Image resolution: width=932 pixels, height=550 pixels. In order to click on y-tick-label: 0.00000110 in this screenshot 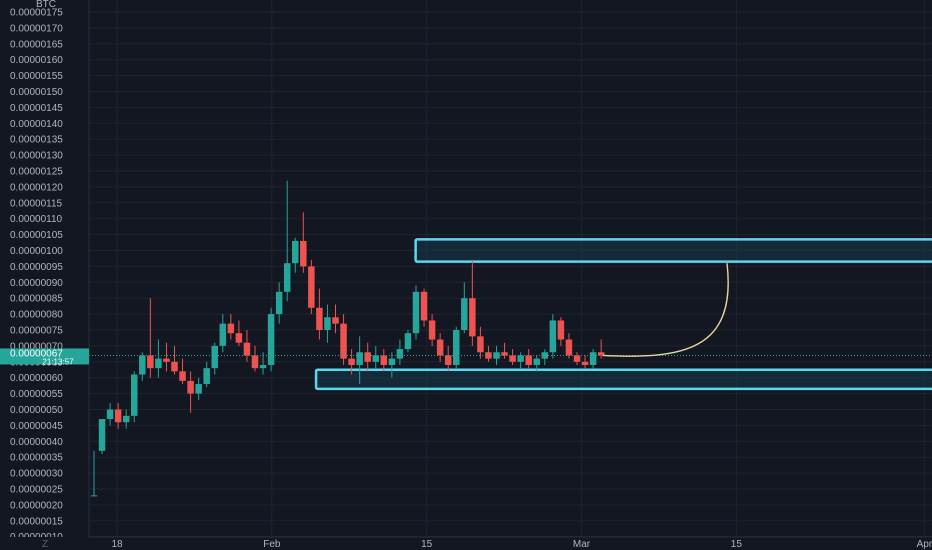, I will do `click(36, 219)`.